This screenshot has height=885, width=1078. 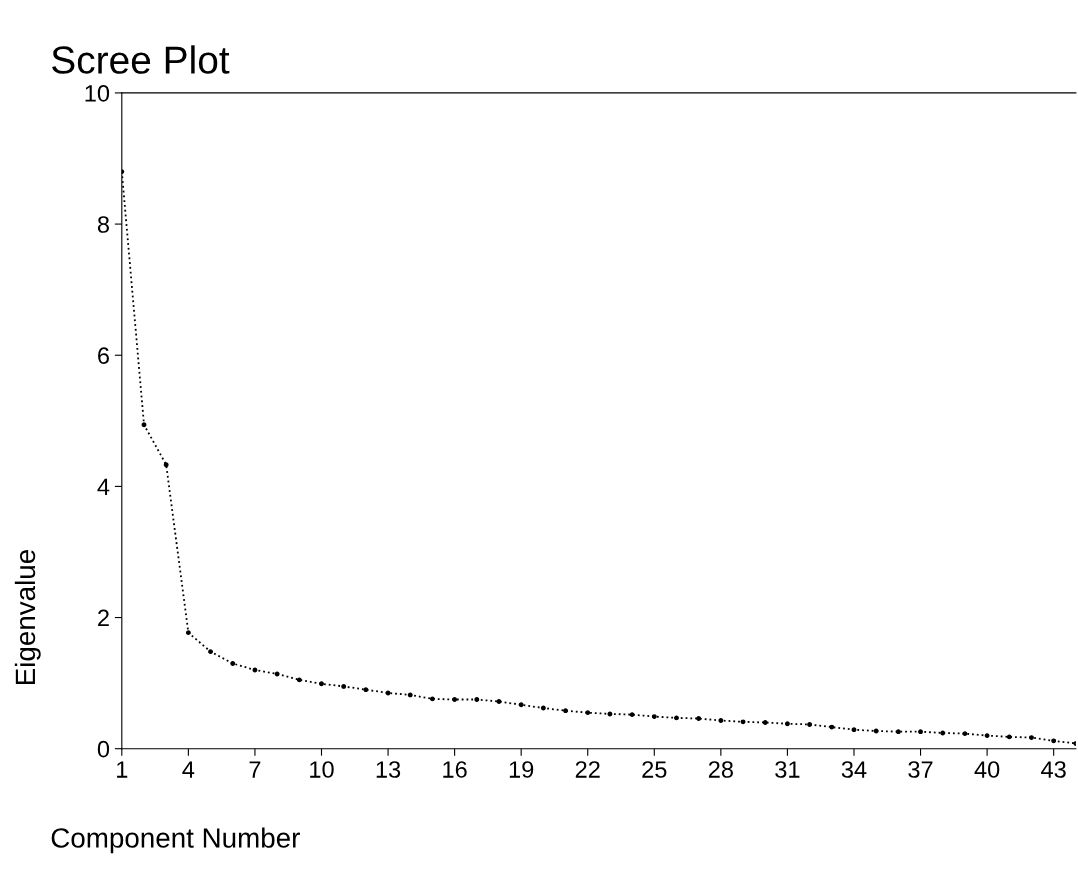 I want to click on chart-title: Scree Plot, so click(x=141, y=59).